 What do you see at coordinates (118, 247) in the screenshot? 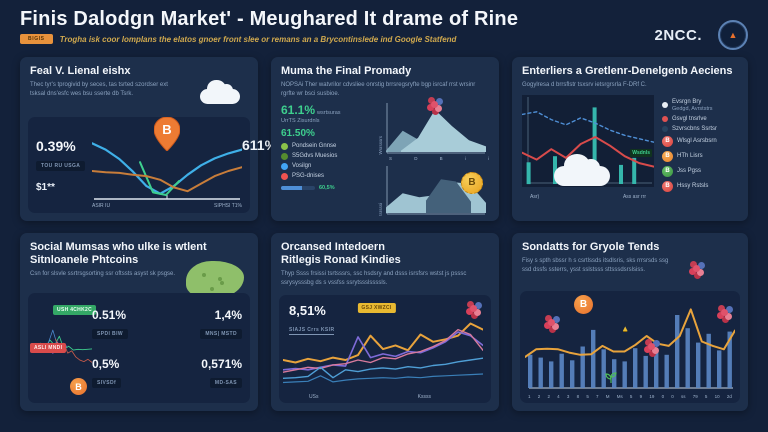
I see `panel4-title-line1: Social Mumsas who ulke is wtlent` at bounding box center [118, 247].